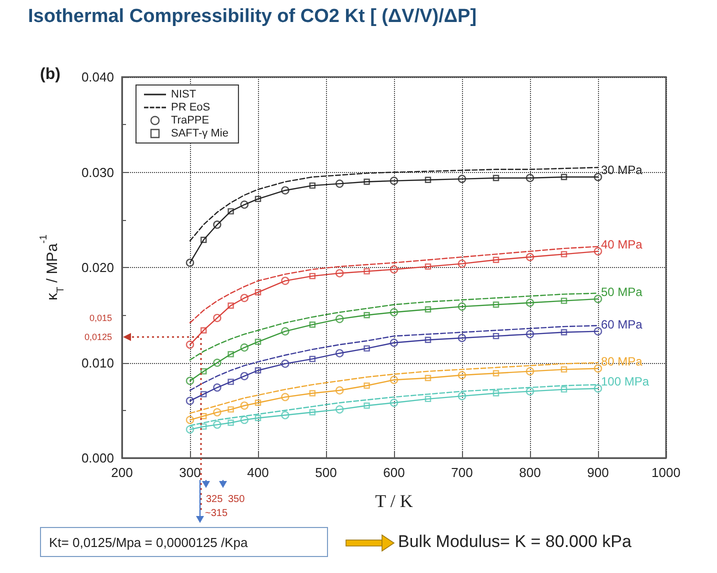  What do you see at coordinates (97, 458) in the screenshot?
I see `y-tick-label: 0.000` at bounding box center [97, 458].